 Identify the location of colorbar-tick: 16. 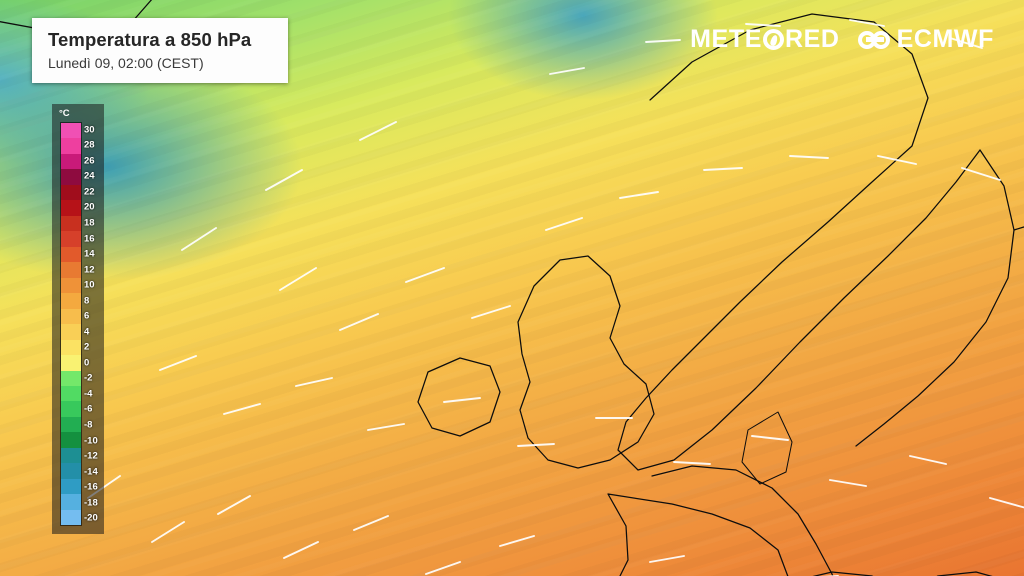
(89, 239).